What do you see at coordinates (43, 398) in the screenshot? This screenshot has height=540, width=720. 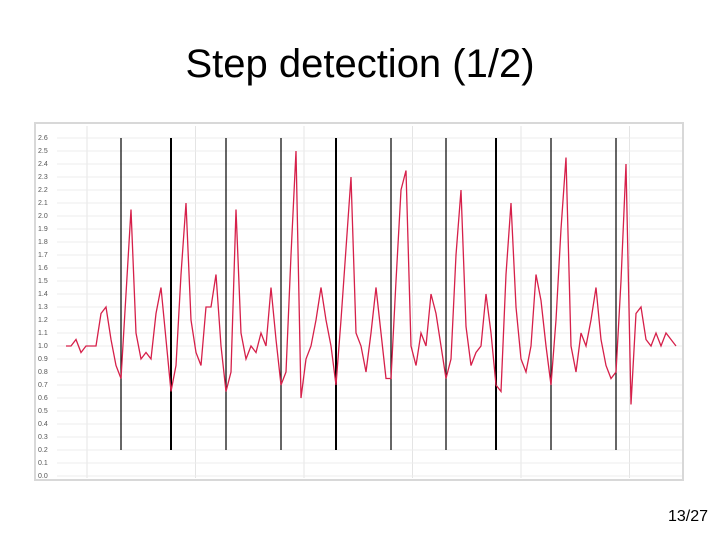 I see `y-tick-label: 0.6` at bounding box center [43, 398].